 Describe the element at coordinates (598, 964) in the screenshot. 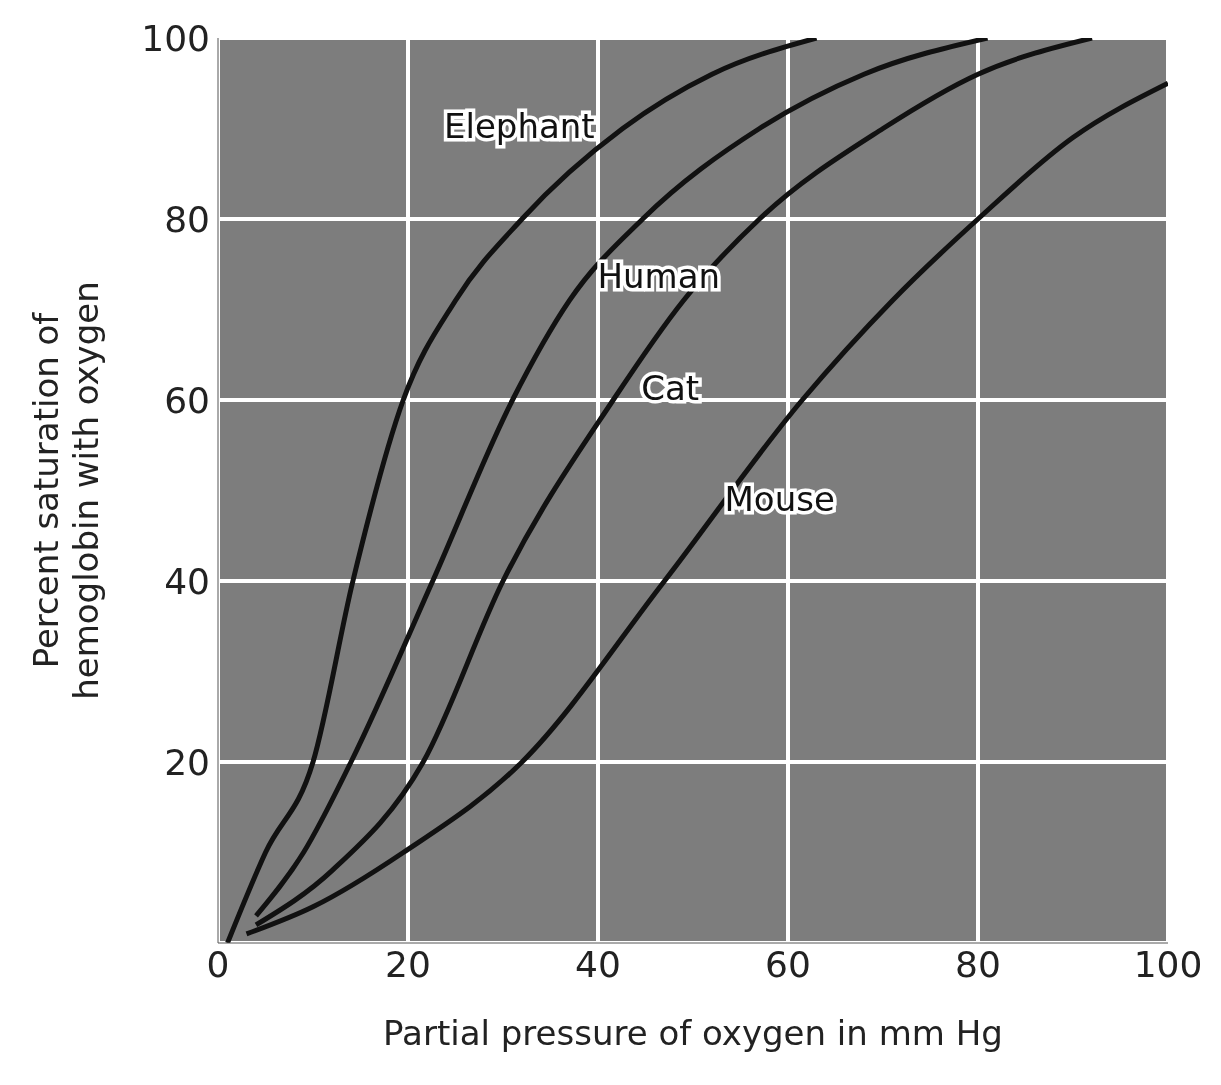

I see `x-tick-label: 40` at that location.